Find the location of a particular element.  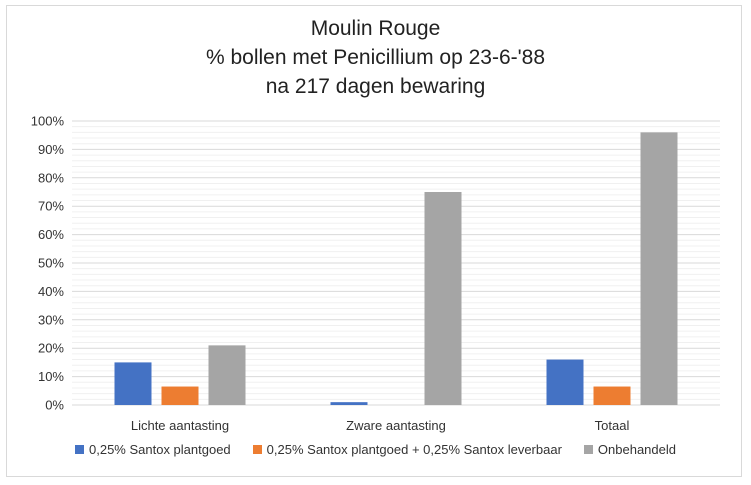

chart-title-line-1: Moulin Rouge is located at coordinates (375, 28).